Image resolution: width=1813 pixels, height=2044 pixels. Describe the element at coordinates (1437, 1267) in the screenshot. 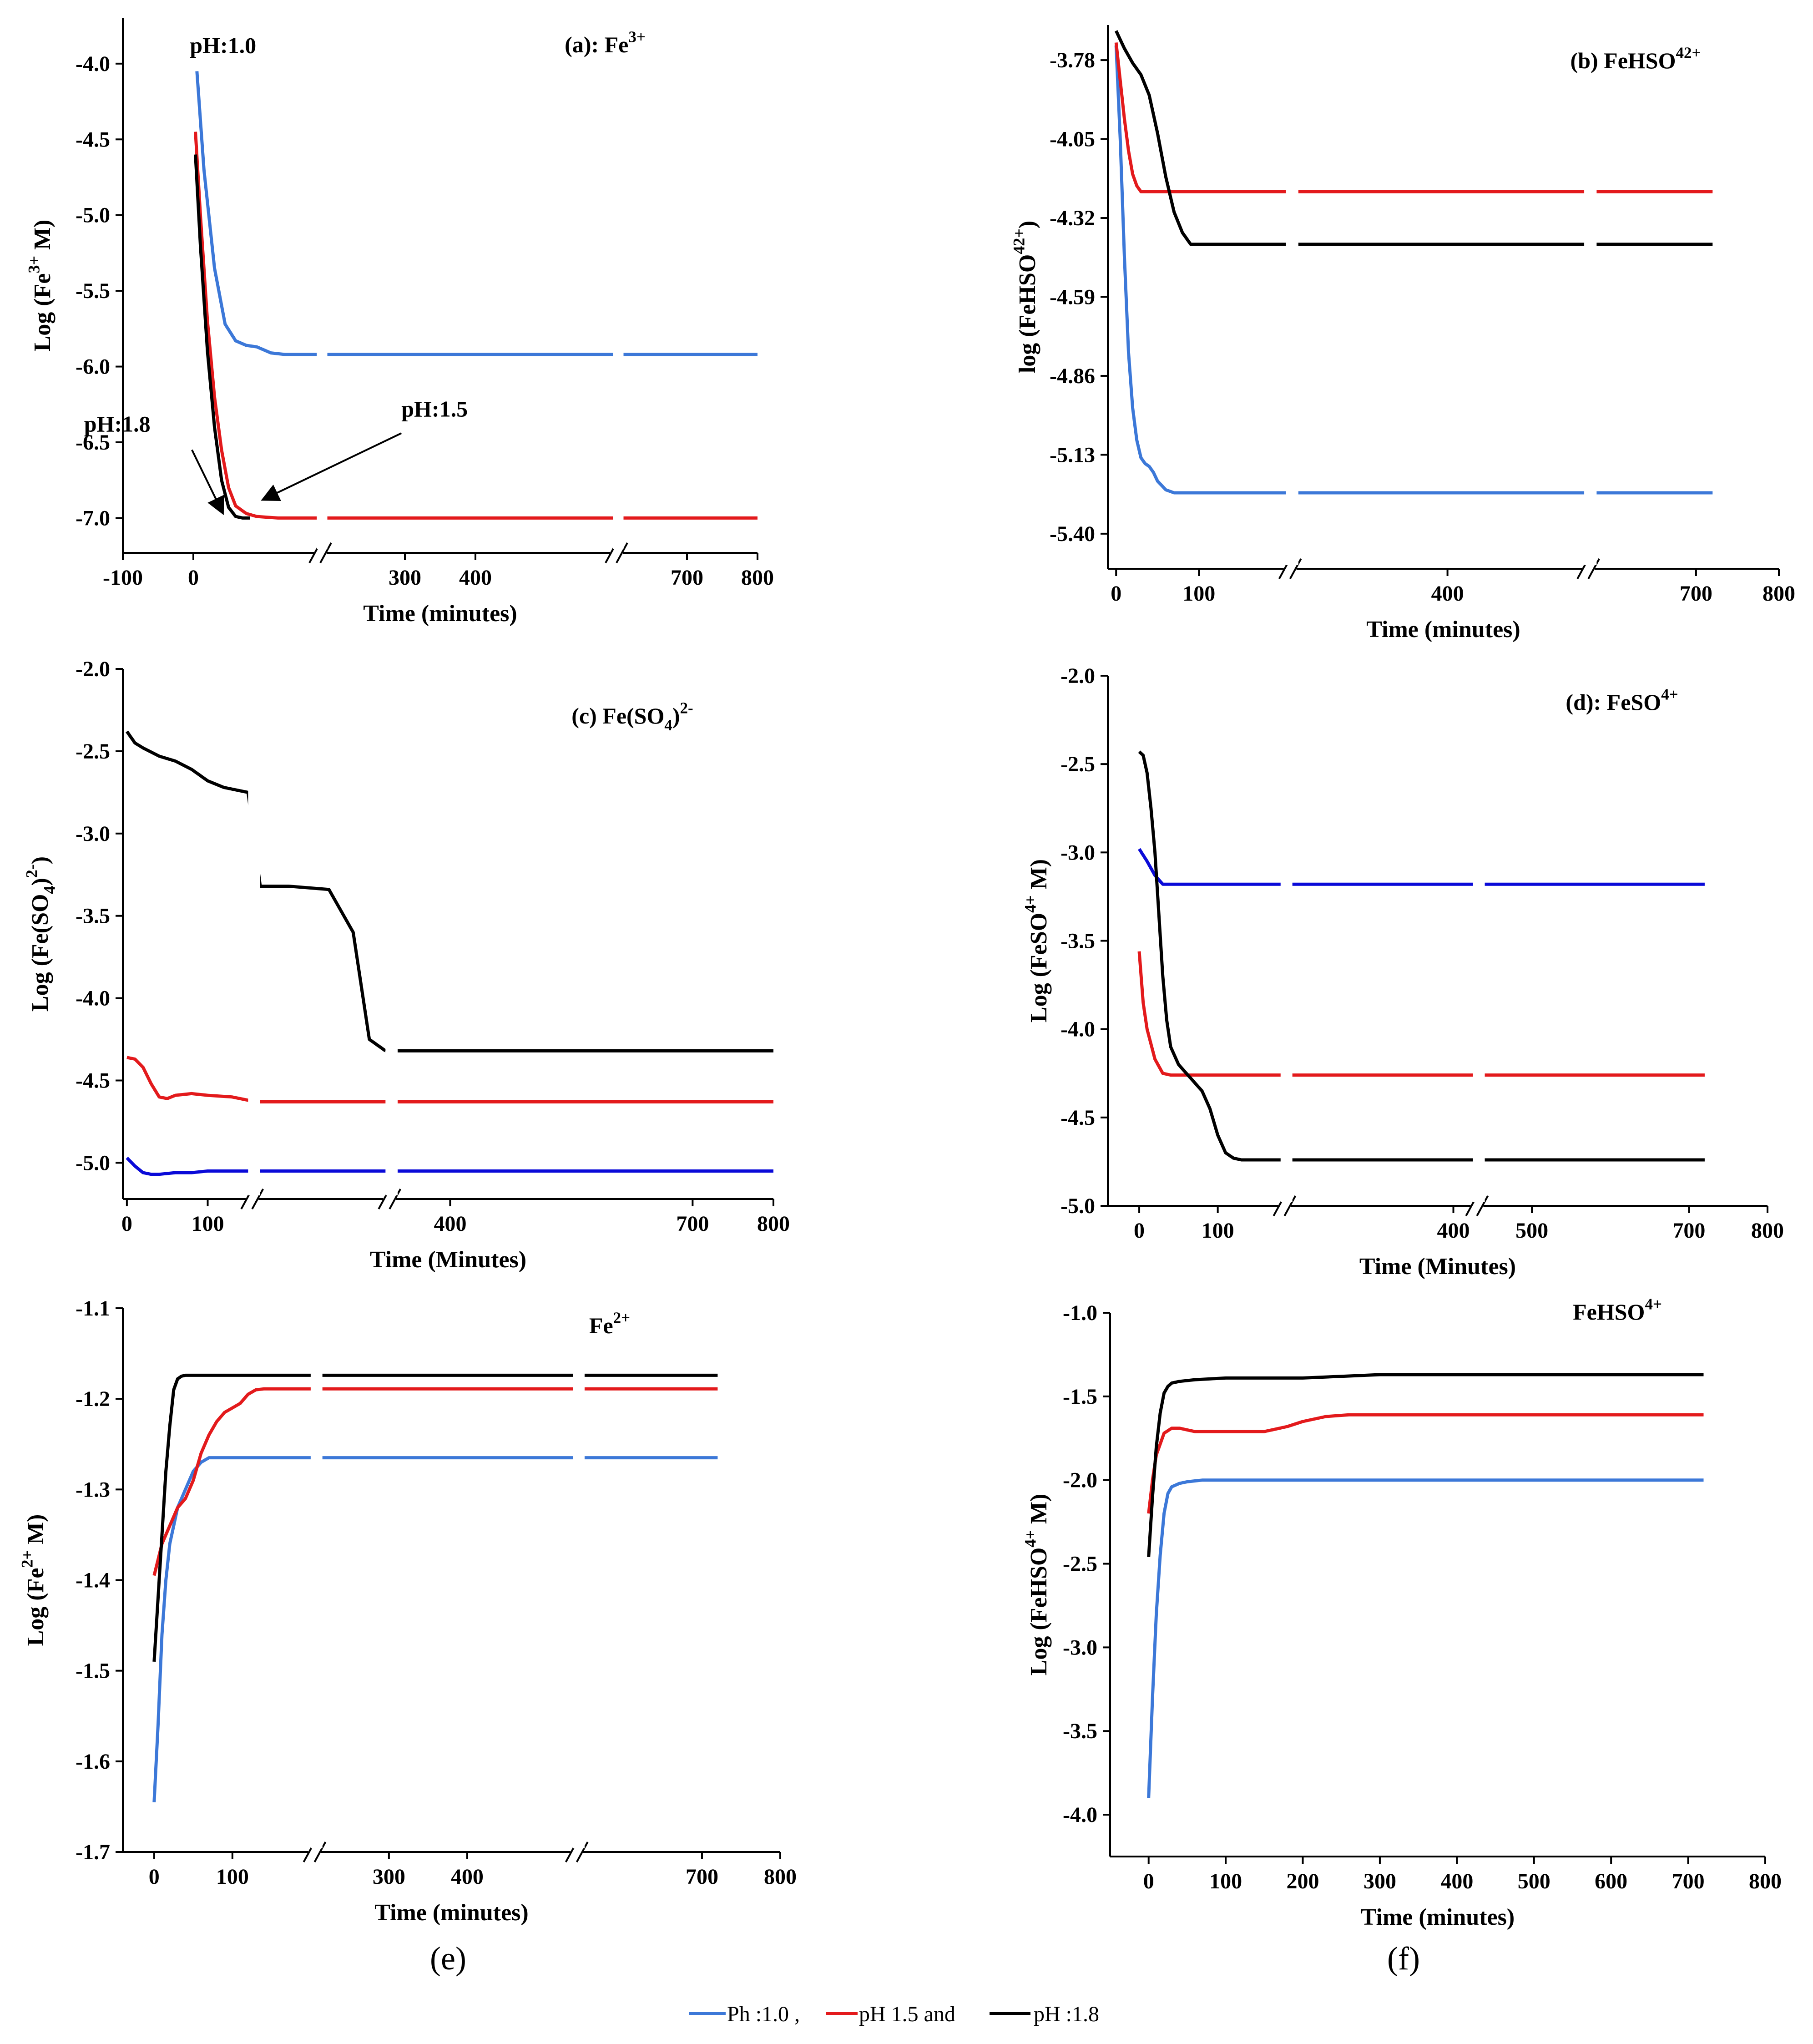

I see `x-axis-label-d: Time (Minutes)` at that location.